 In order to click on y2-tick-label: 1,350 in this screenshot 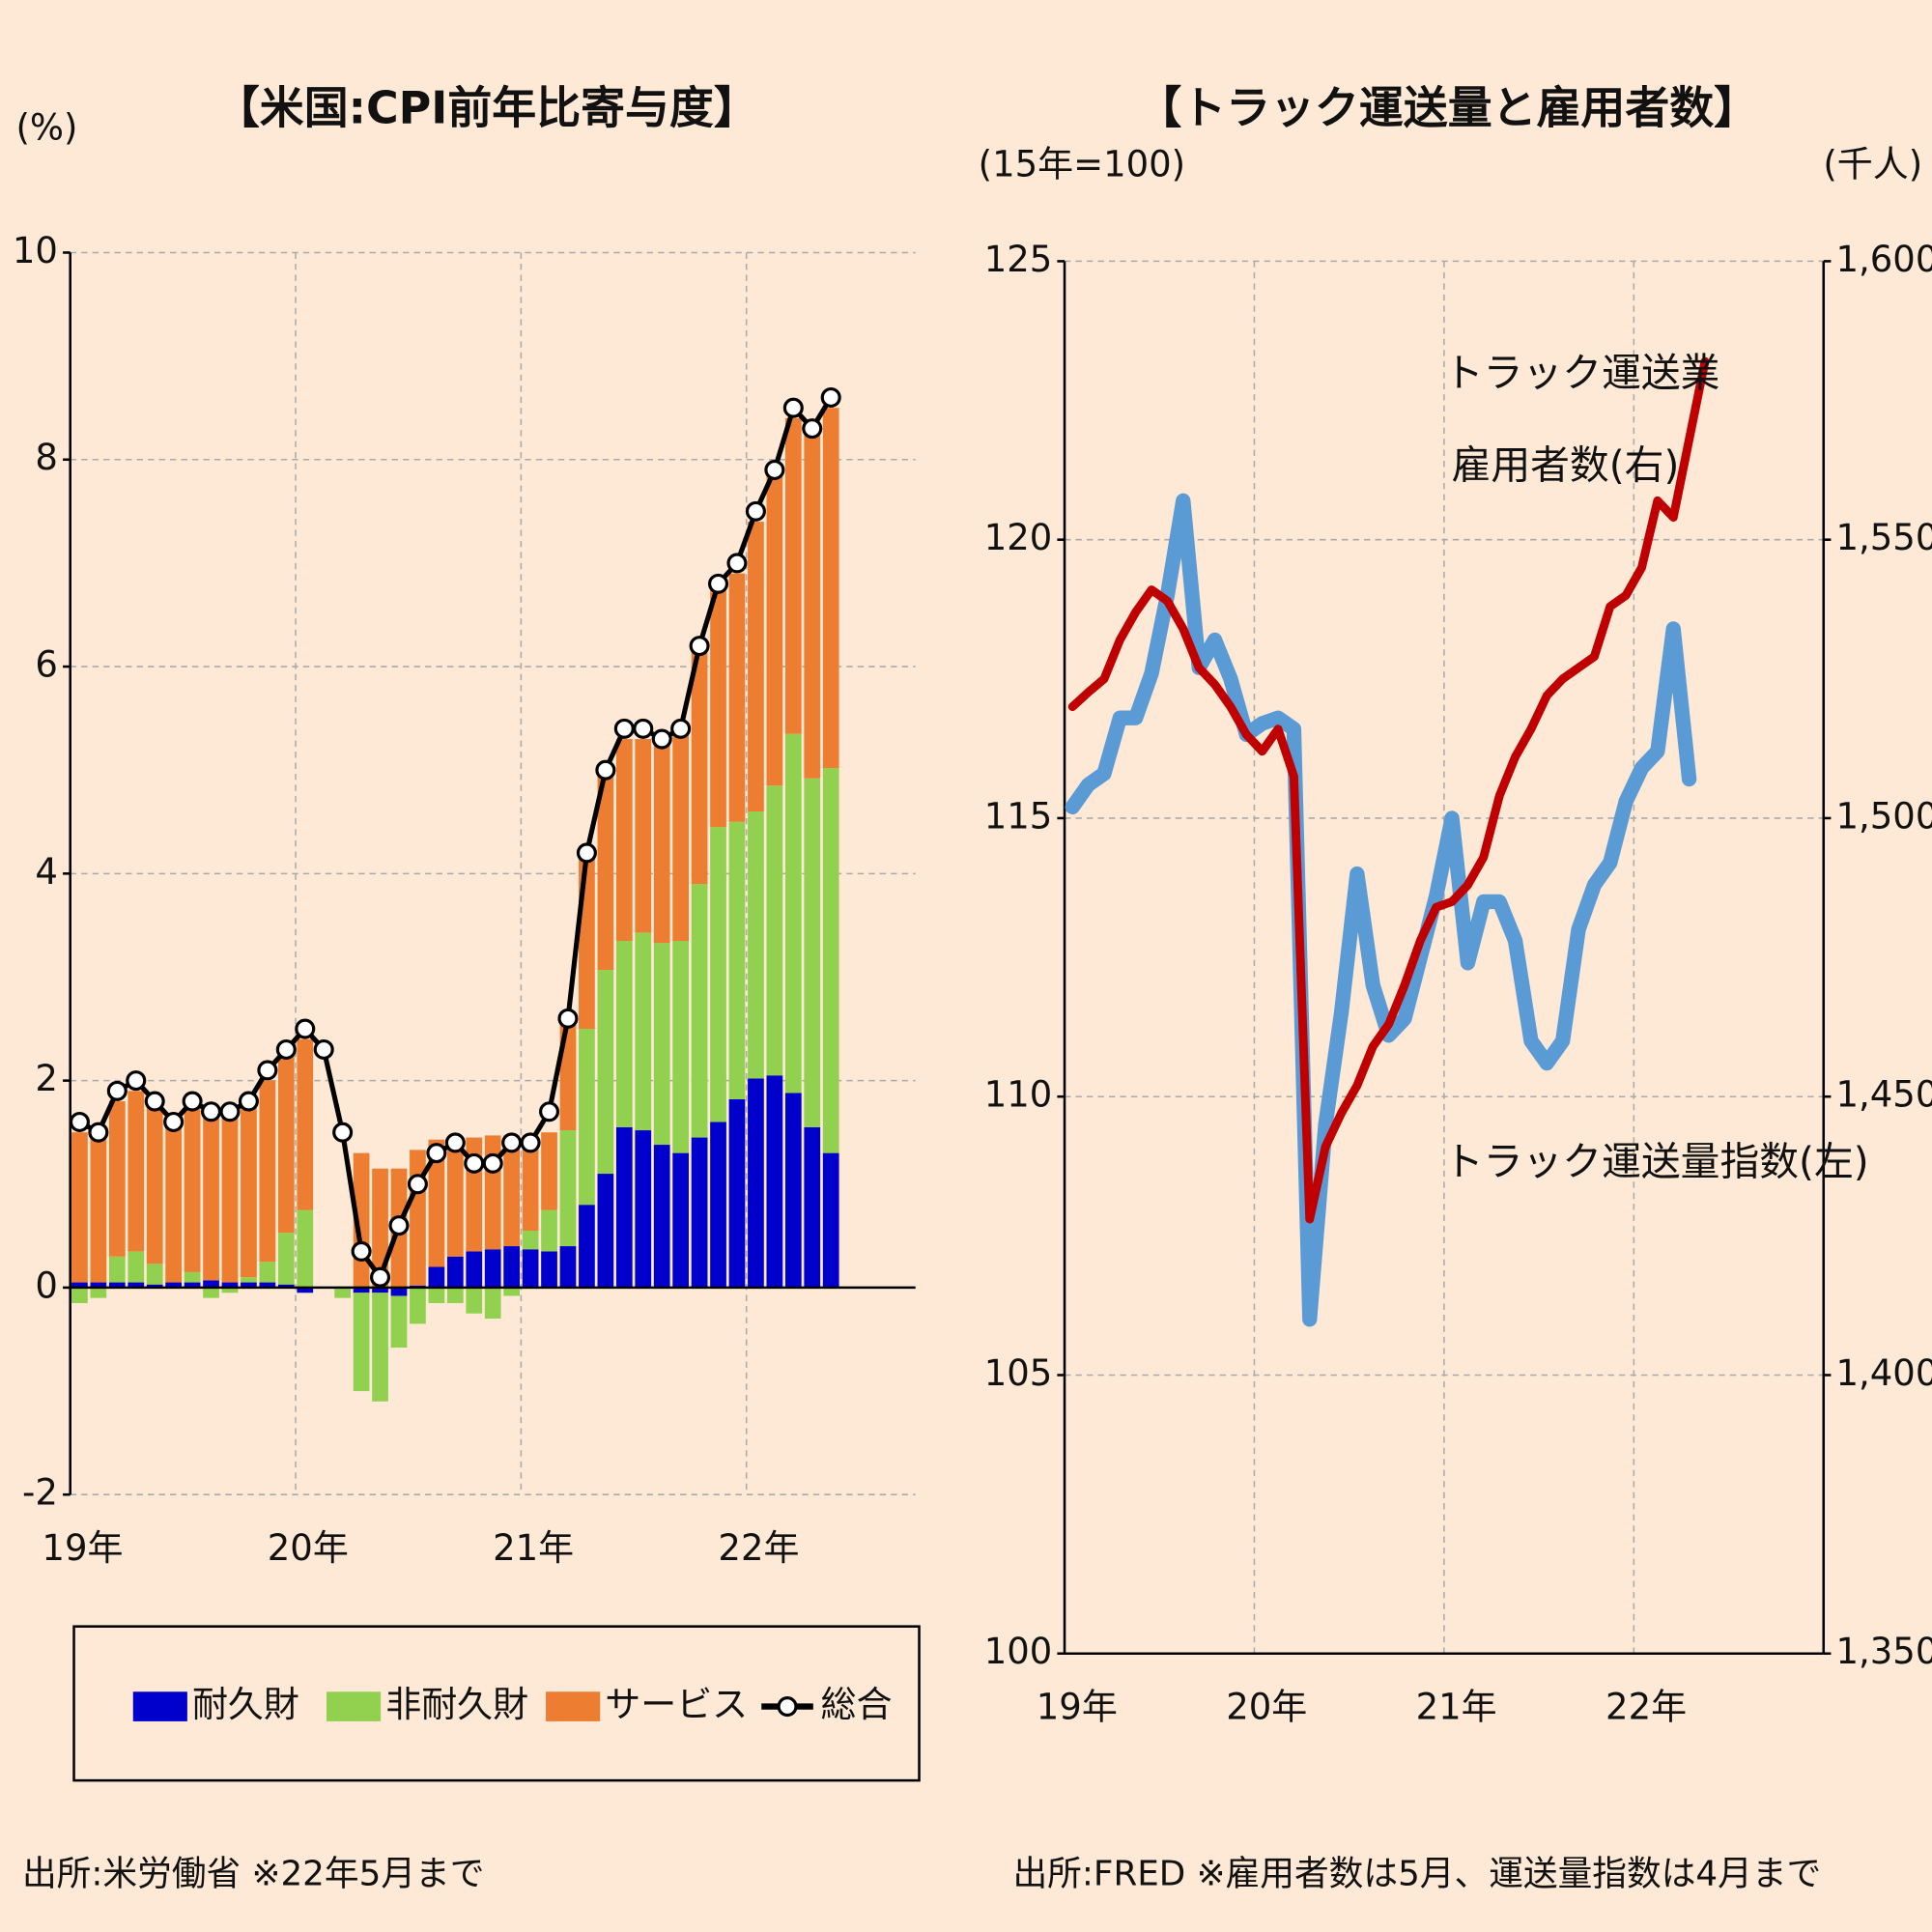, I will do `click(1884, 1651)`.